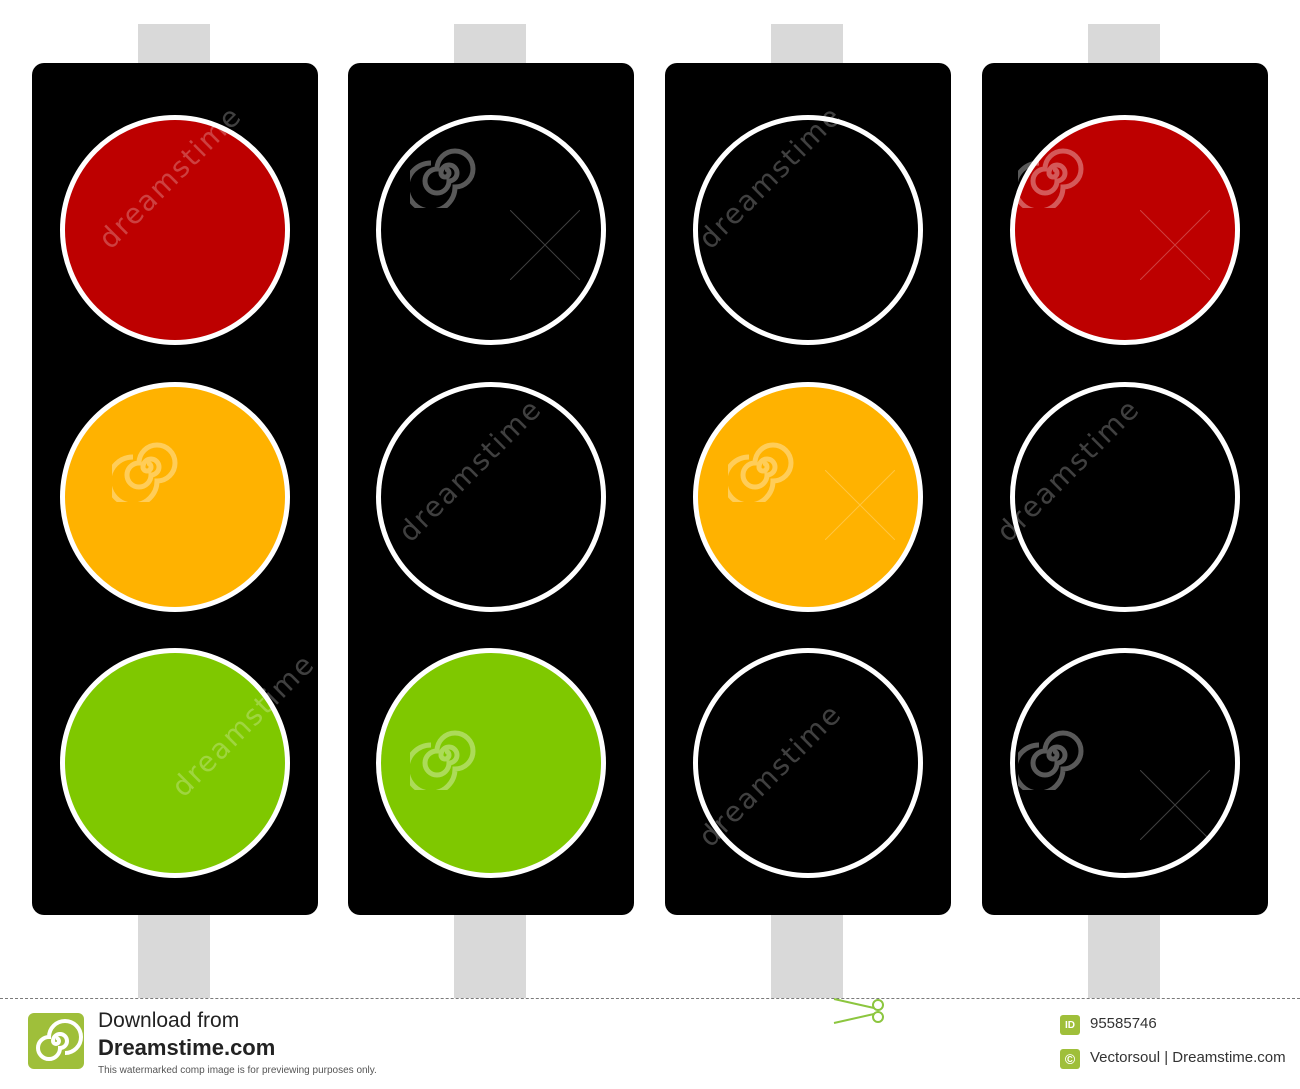 This screenshot has width=1300, height=1089. What do you see at coordinates (1188, 1057) in the screenshot?
I see `author-credit: Vectorsoul | Dreamstime.com` at bounding box center [1188, 1057].